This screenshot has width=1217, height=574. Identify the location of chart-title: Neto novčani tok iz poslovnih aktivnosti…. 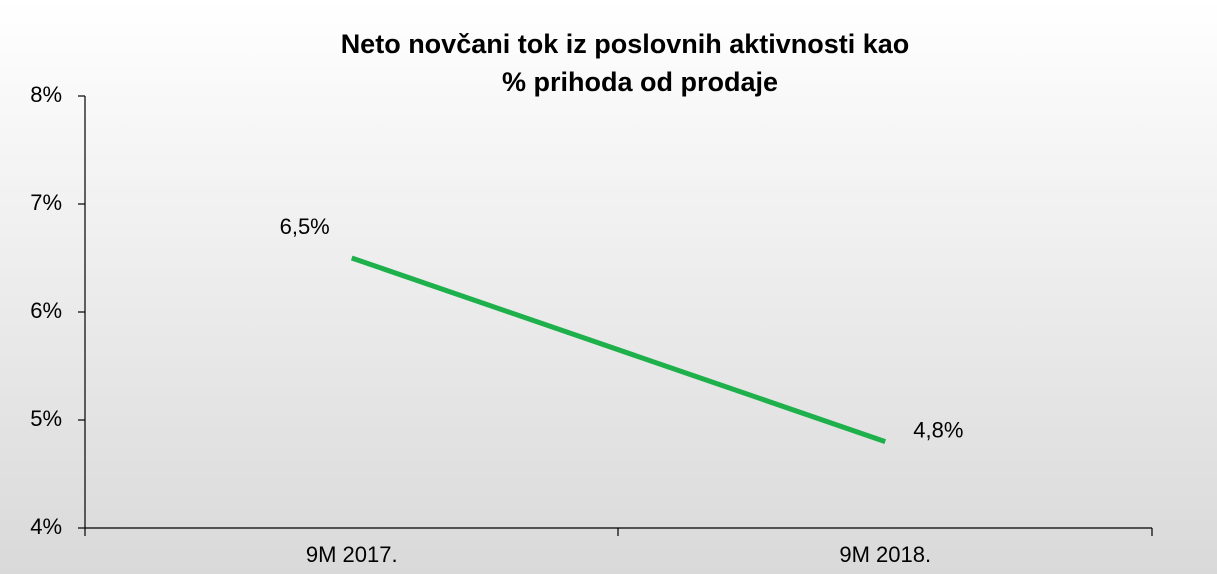
(625, 44).